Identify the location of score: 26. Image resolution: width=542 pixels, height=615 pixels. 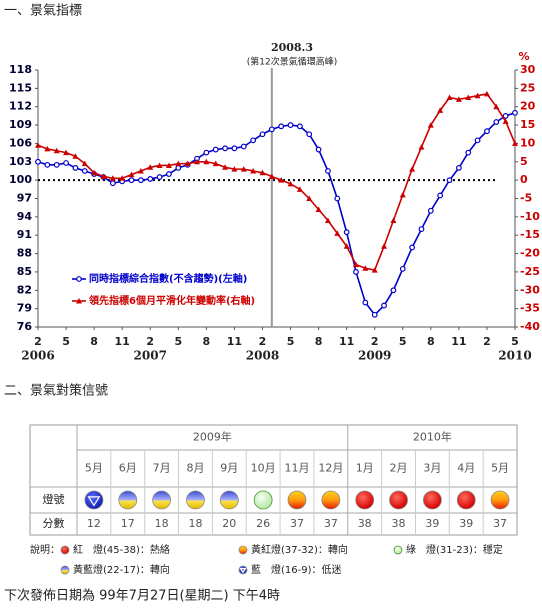
(263, 523).